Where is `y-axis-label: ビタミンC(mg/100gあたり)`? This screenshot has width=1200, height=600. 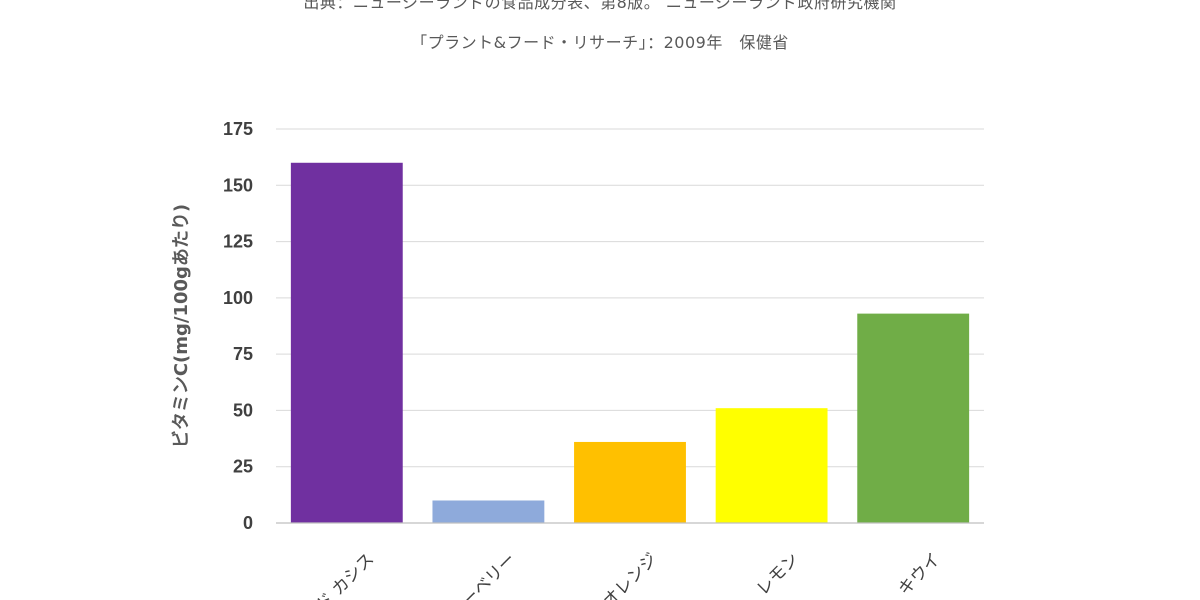
y-axis-label: ビタミンC(mg/100gあたり) is located at coordinates (181, 326).